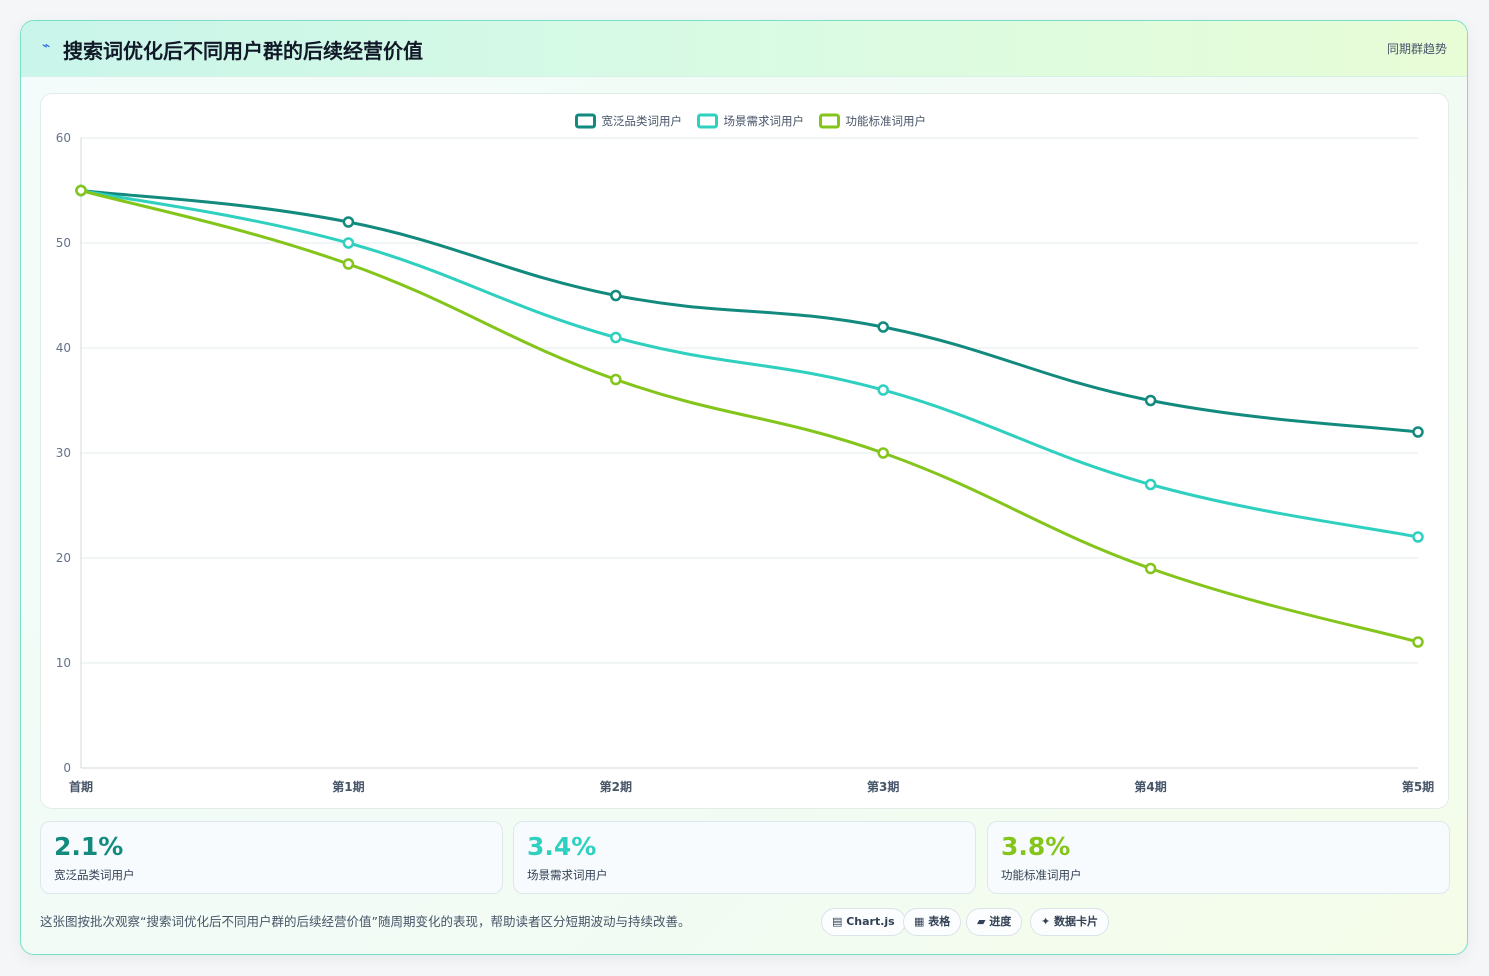 Image resolution: width=1489 pixels, height=976 pixels. Describe the element at coordinates (744, 49) in the screenshot. I see `card-header: ⌁ 搜索词优化后不同用户群的后续经营价值 同期群趋势` at that location.